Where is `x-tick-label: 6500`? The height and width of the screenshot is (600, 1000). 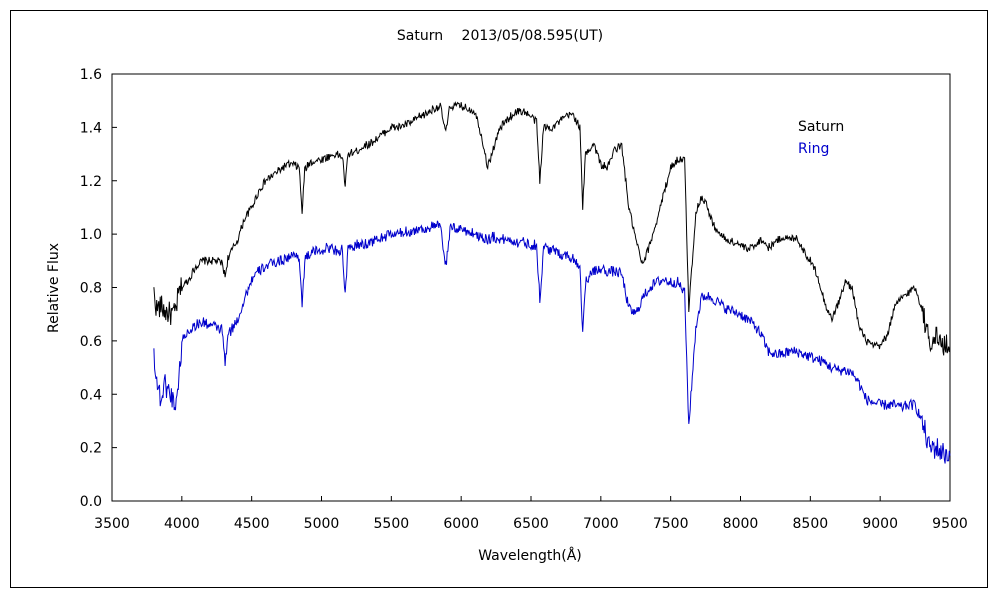 x-tick-label: 6500 is located at coordinates (531, 524).